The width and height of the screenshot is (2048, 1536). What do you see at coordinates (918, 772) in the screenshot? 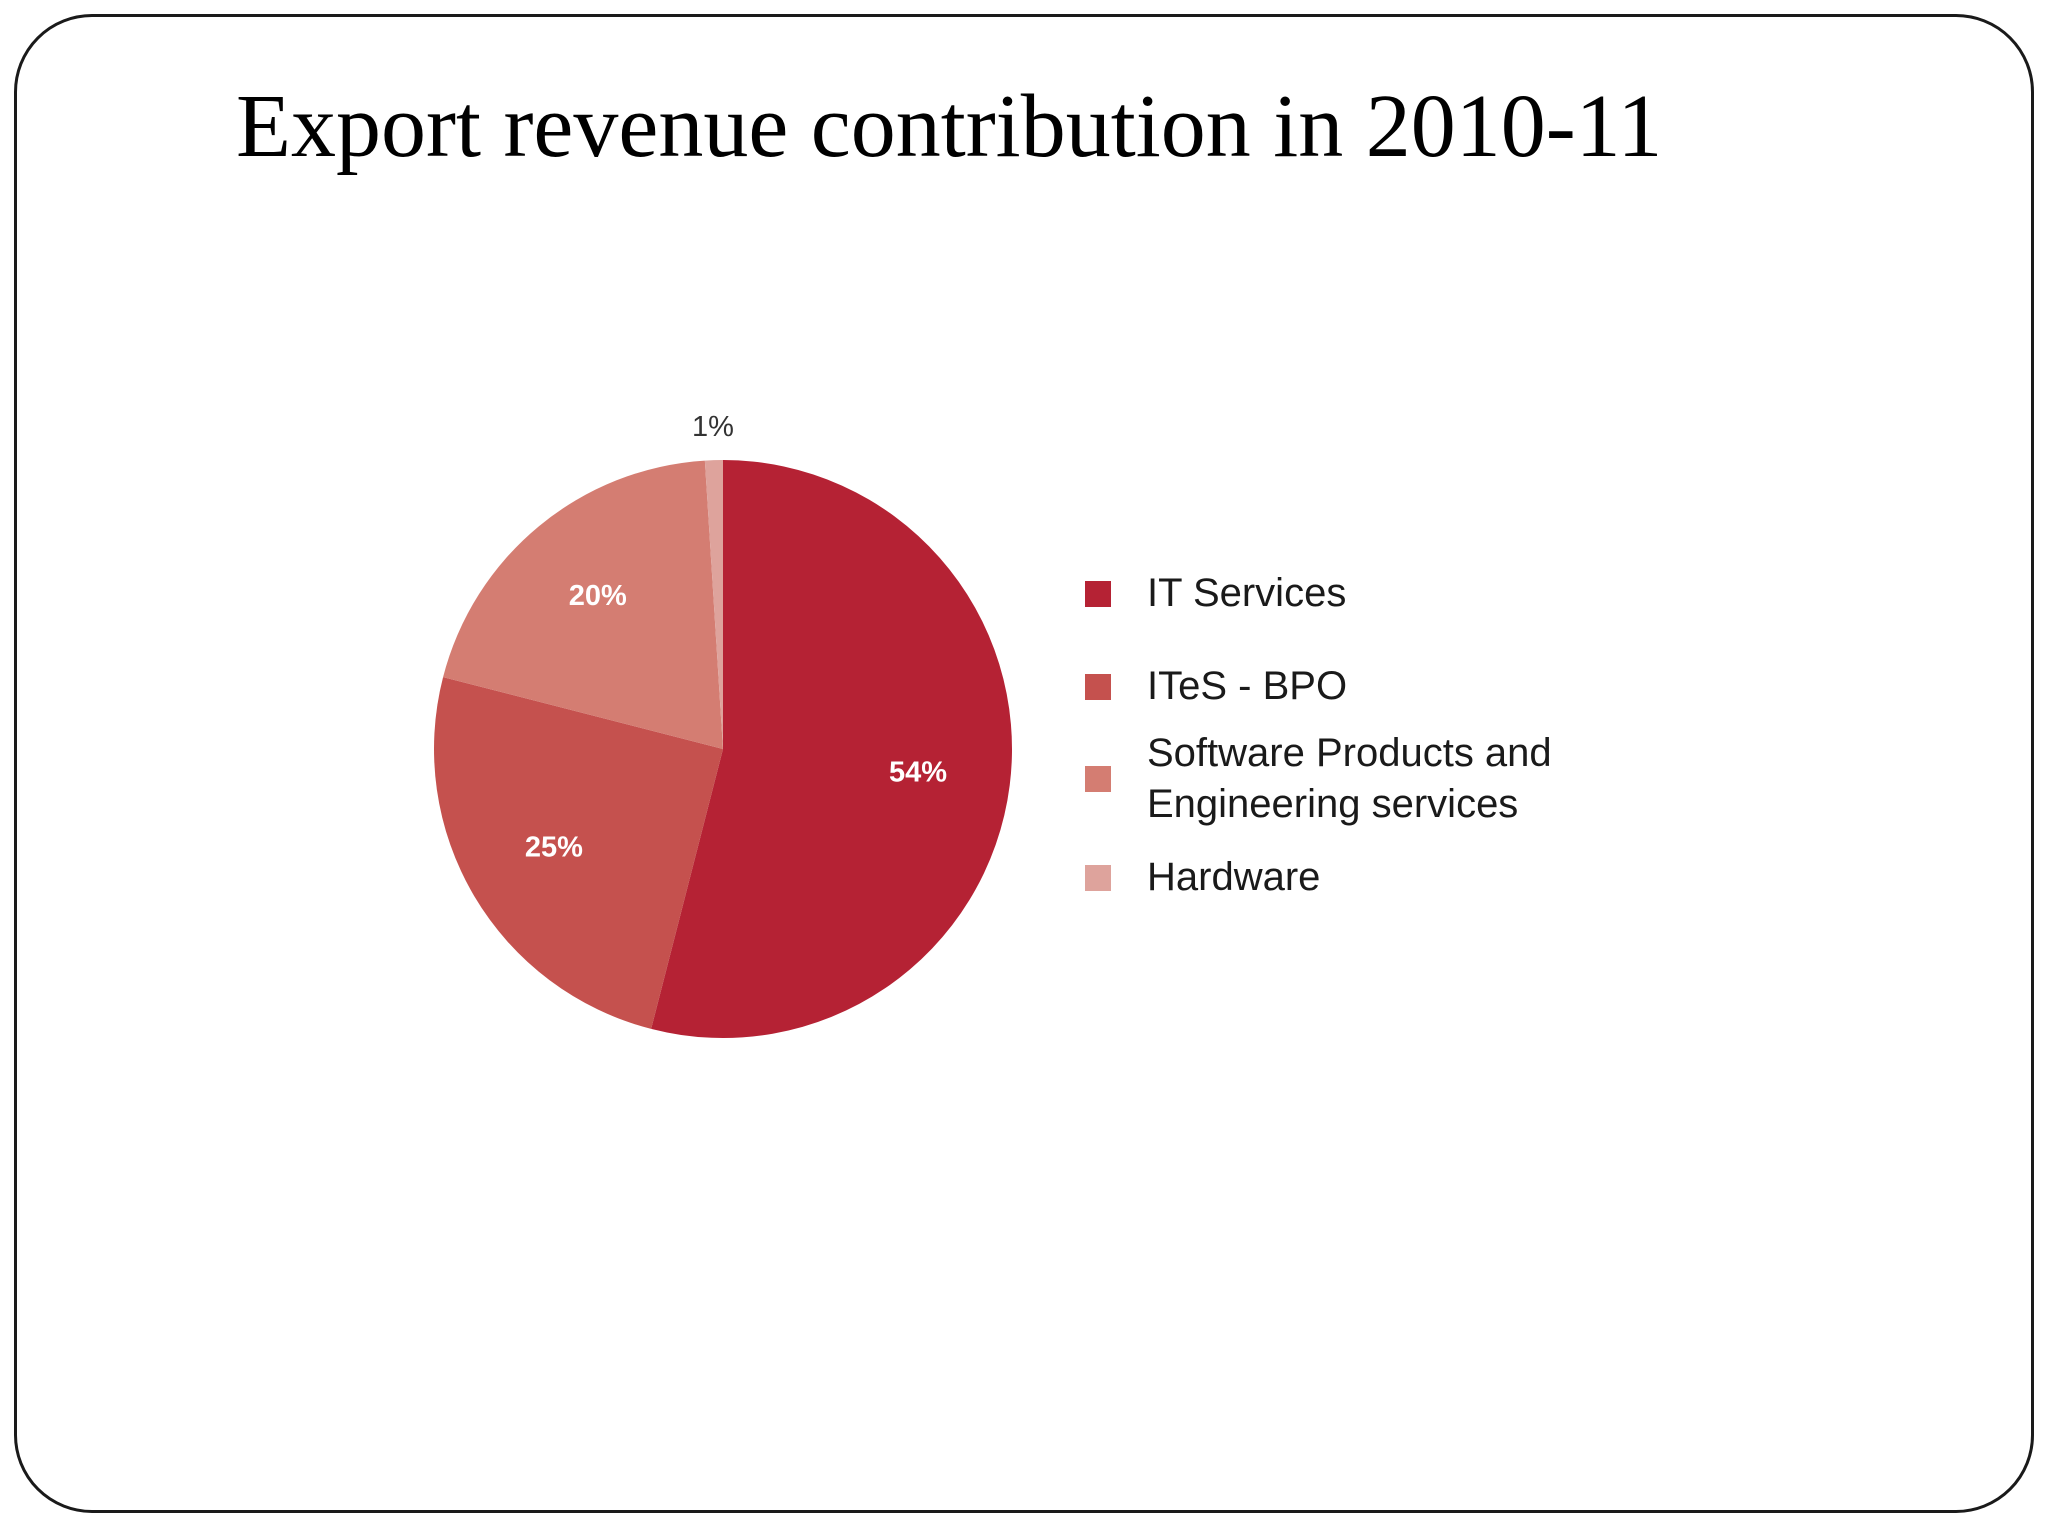
I see `pie-label-it-services: 54%` at bounding box center [918, 772].